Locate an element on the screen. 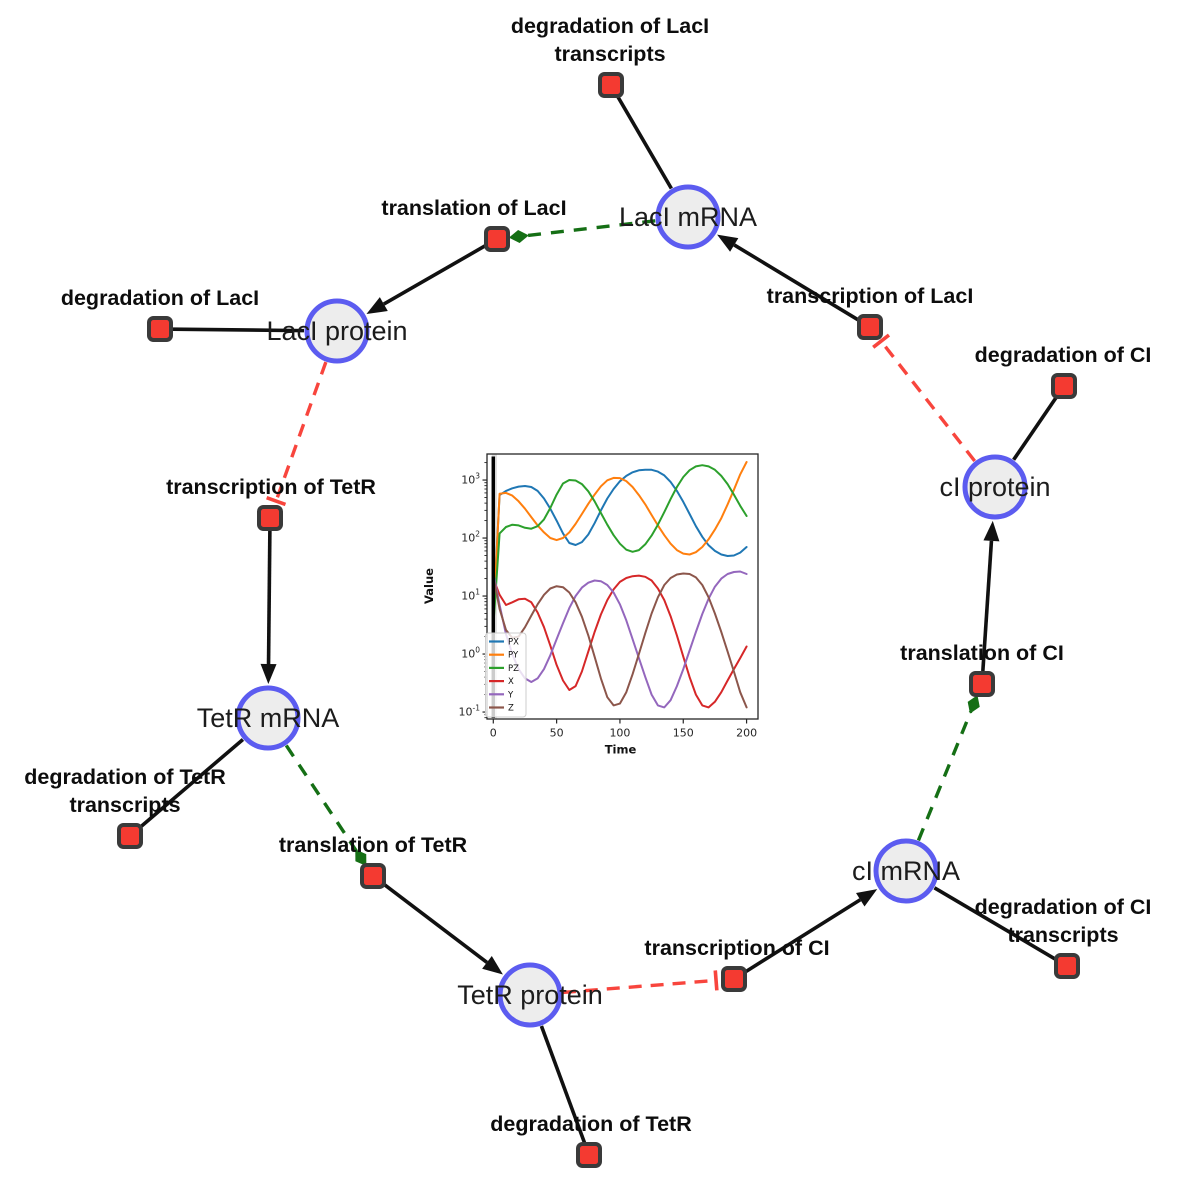 The width and height of the screenshot is (1189, 1200). legend-item-Y: Y is located at coordinates (501, 695).